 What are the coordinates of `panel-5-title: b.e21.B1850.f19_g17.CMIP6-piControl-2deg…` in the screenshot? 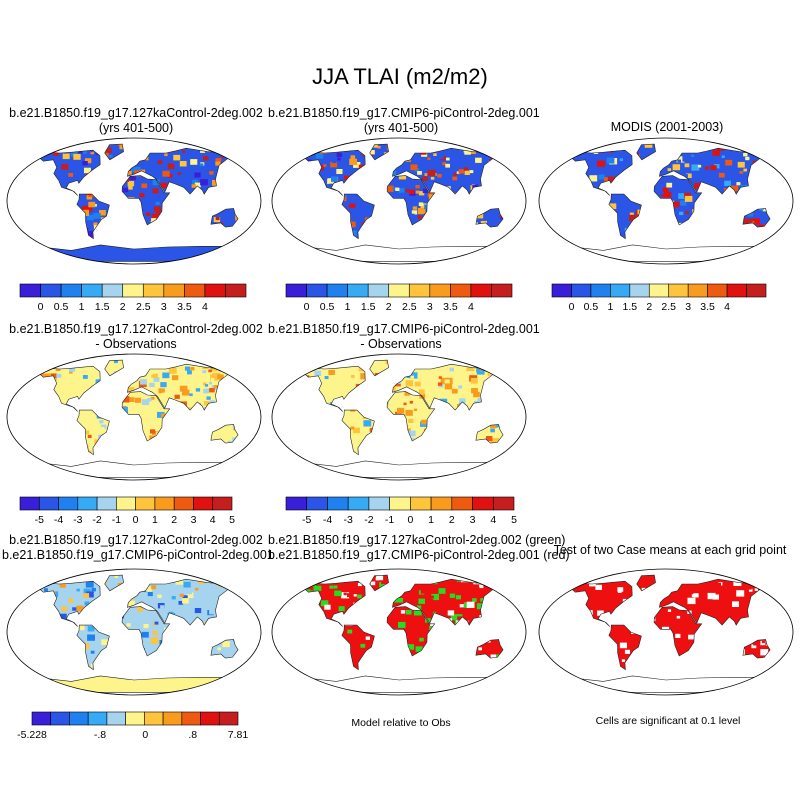 It's located at (404, 337).